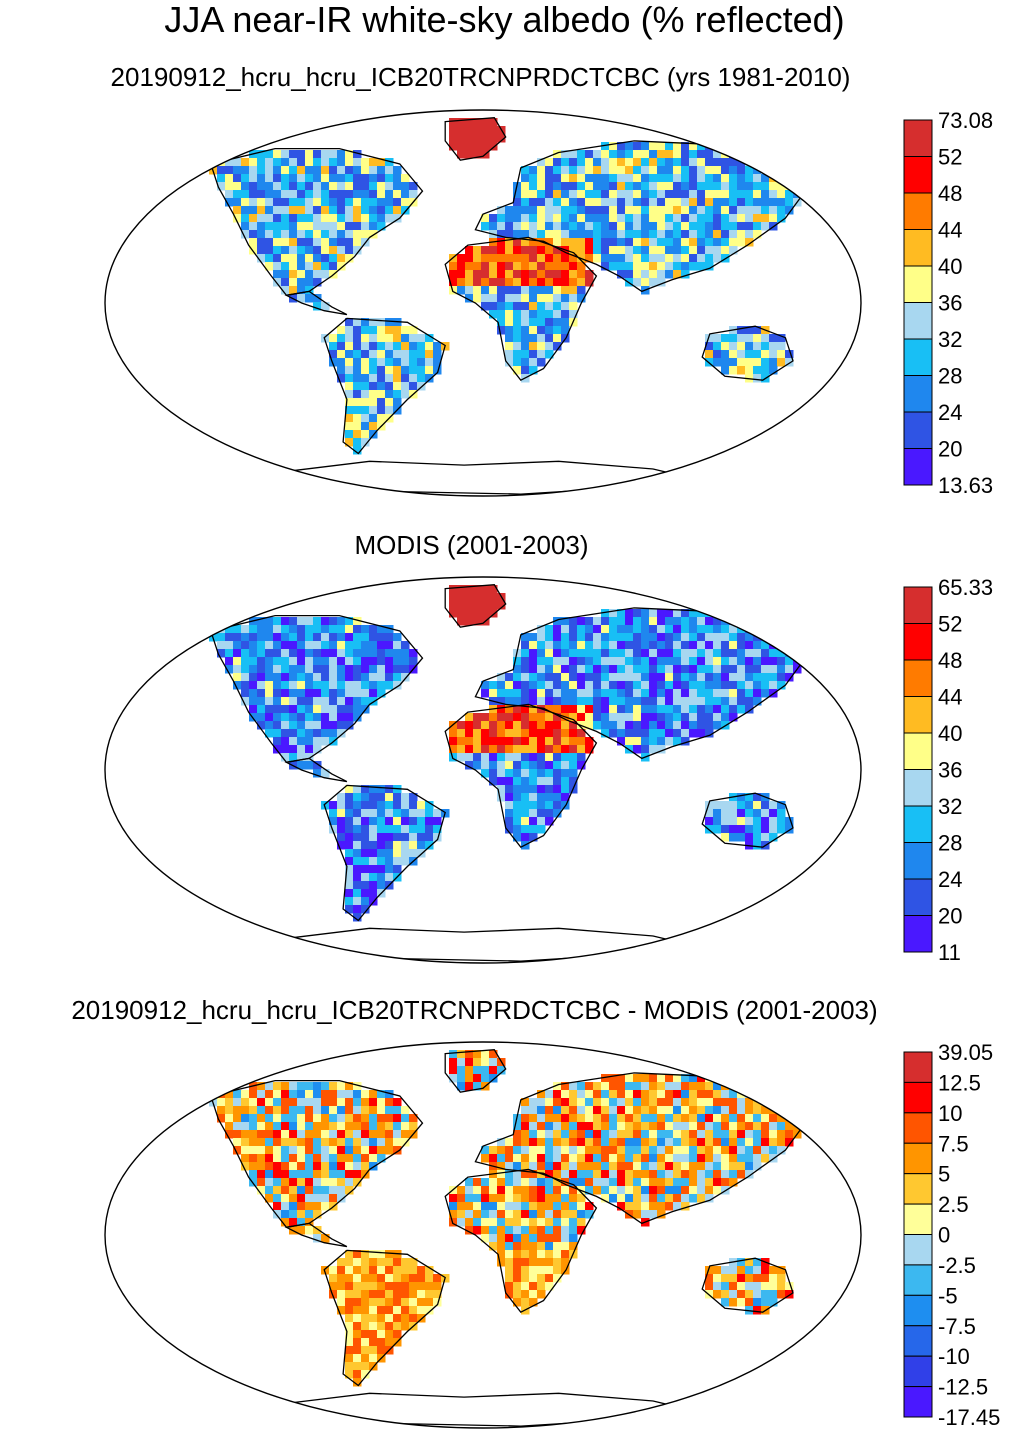 This screenshot has width=1009, height=1432. Describe the element at coordinates (965, 587) in the screenshot. I see `colorbar-label: 65.33` at that location.